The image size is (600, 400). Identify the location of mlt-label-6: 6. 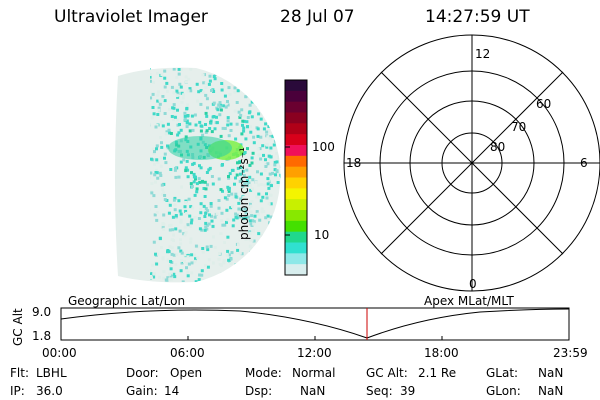
(584, 163).